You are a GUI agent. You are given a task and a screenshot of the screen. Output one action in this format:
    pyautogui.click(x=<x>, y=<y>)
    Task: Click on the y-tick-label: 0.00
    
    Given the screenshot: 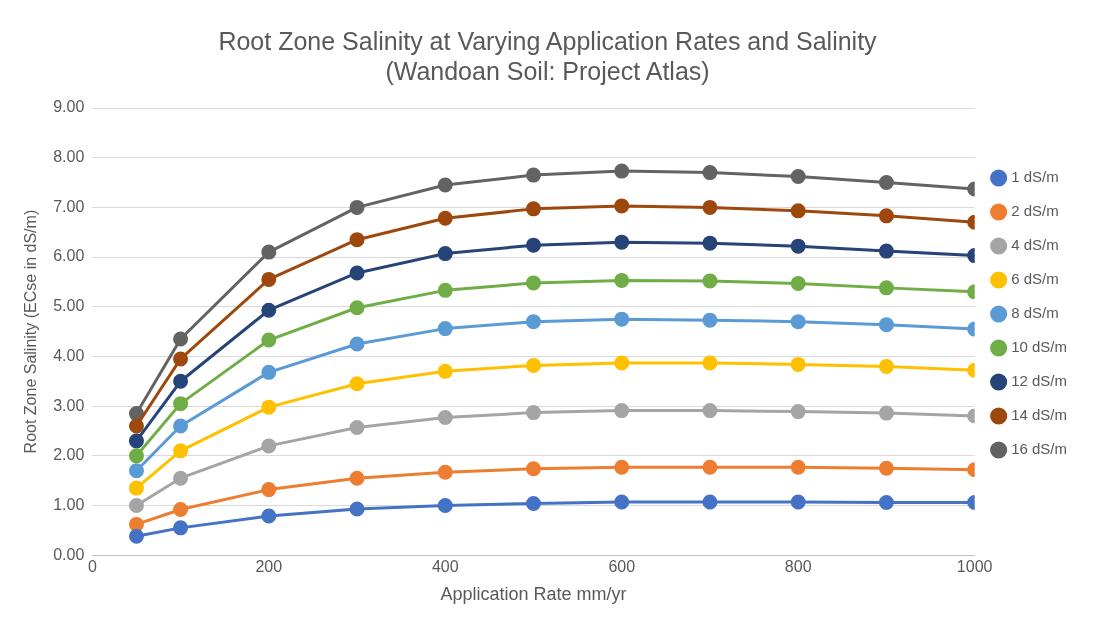 What is the action you would take?
    pyautogui.click(x=69, y=554)
    